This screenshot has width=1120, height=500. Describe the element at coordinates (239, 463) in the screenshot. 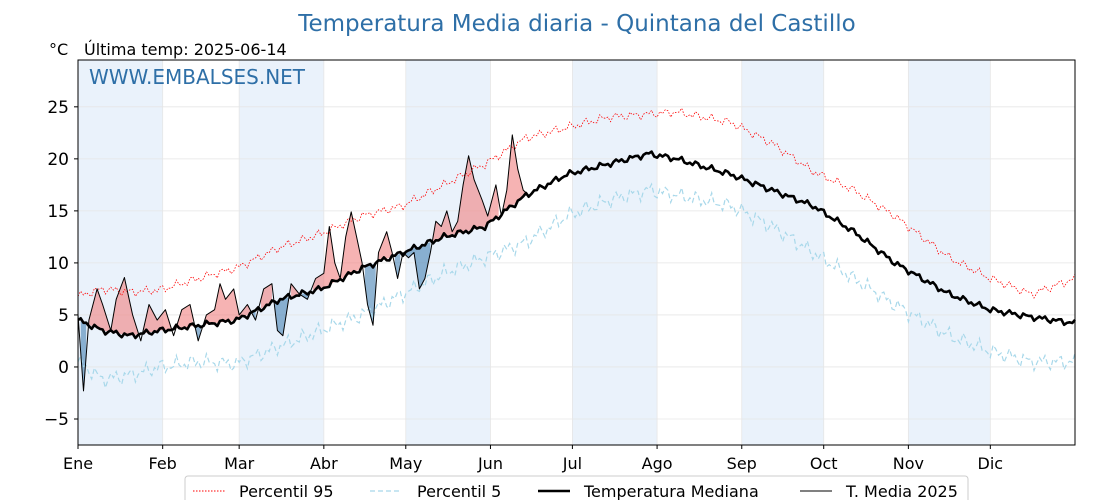

I see `x-tick-label: Mar` at that location.